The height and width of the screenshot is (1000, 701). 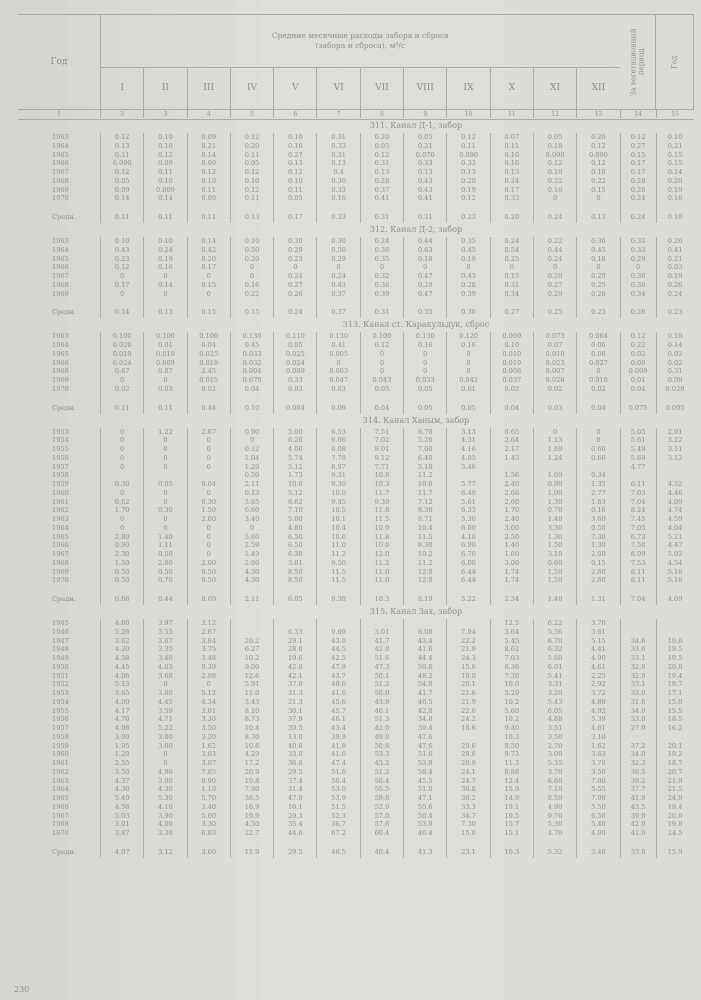 What do you see at coordinates (164, 798) in the screenshot?
I see `value-cell: 5.30` at bounding box center [164, 798].